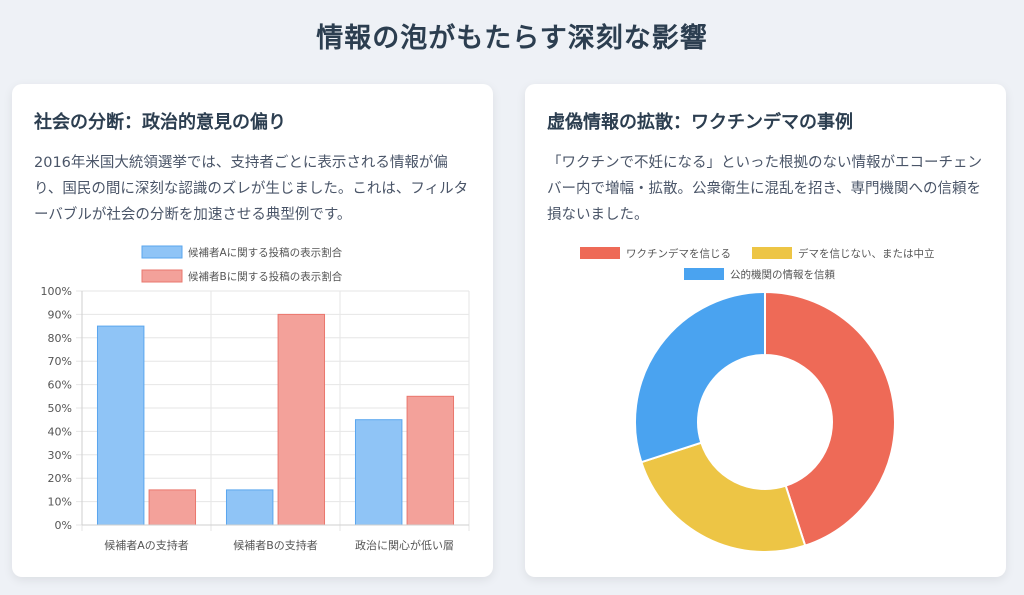 The width and height of the screenshot is (1024, 595). Describe the element at coordinates (60, 502) in the screenshot. I see `y-tick-label: 10%` at that location.